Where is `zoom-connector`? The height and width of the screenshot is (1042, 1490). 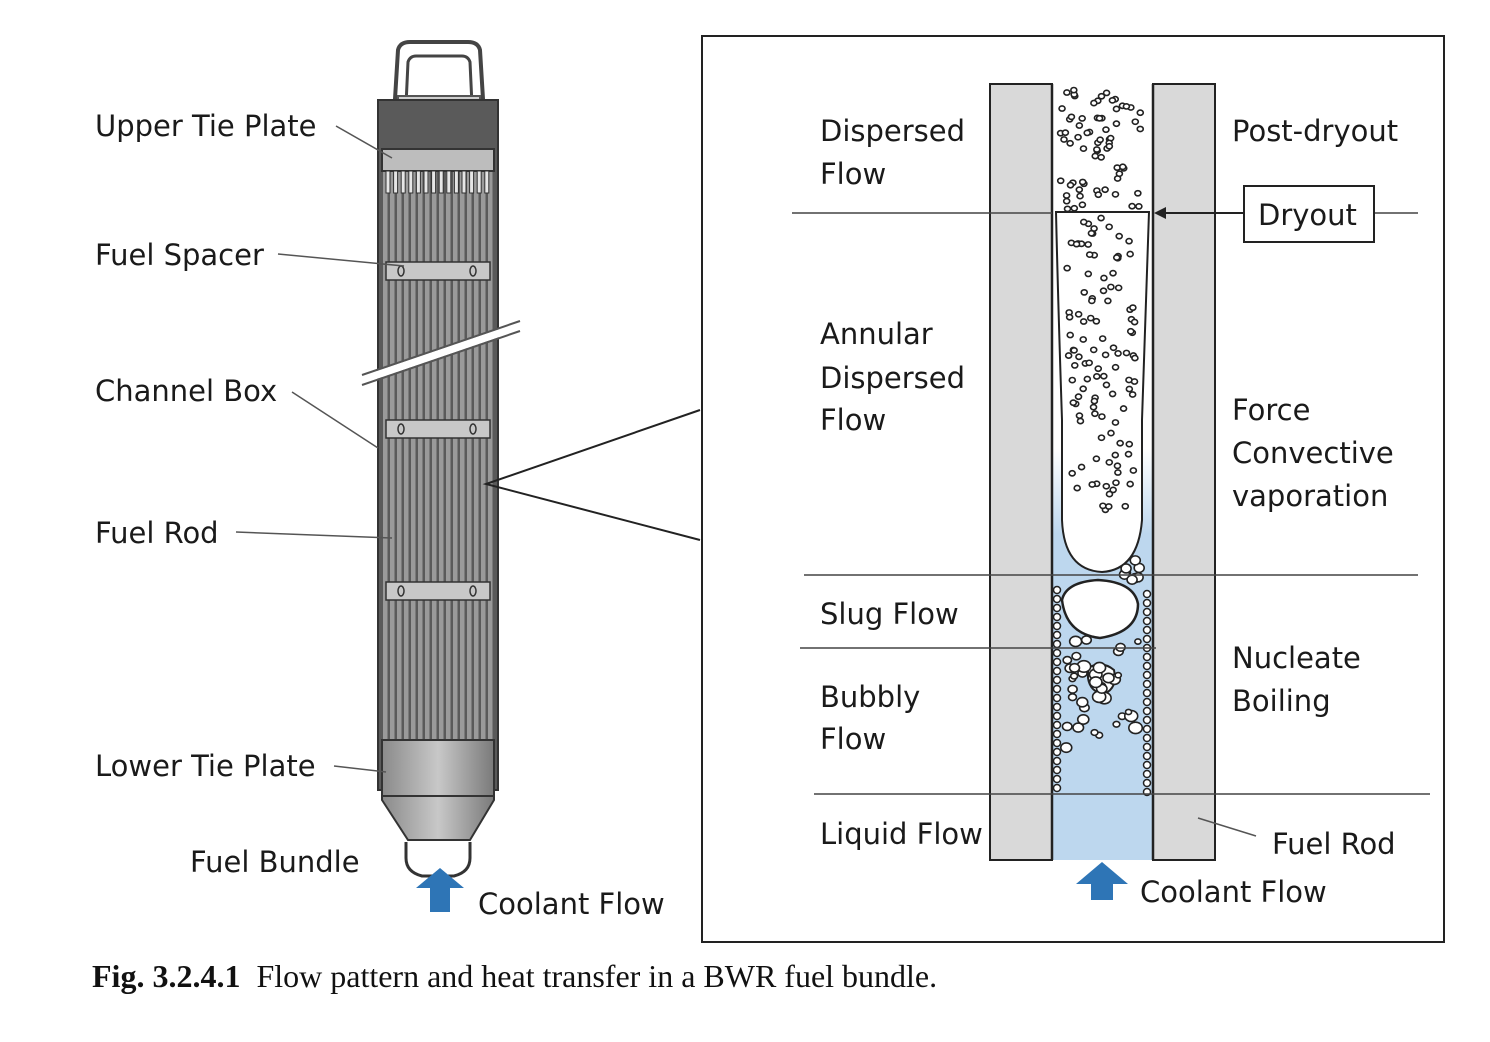
zoom-connector is located at coordinates (591, 475).